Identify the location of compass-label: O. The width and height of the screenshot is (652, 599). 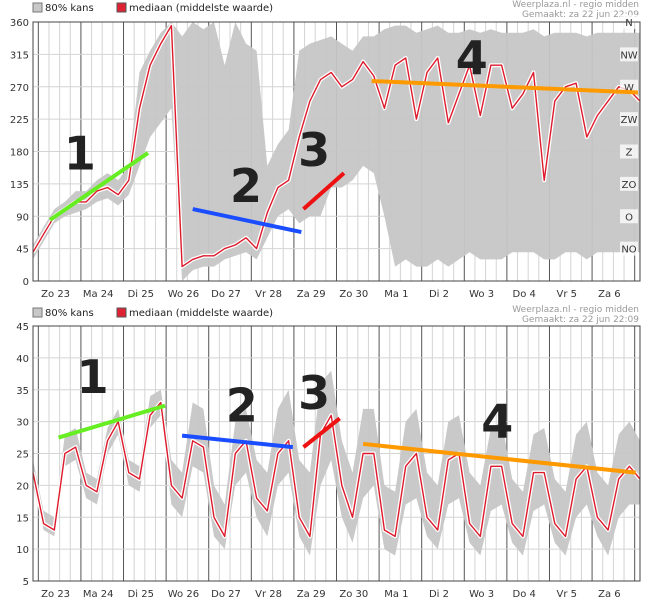
(629, 217).